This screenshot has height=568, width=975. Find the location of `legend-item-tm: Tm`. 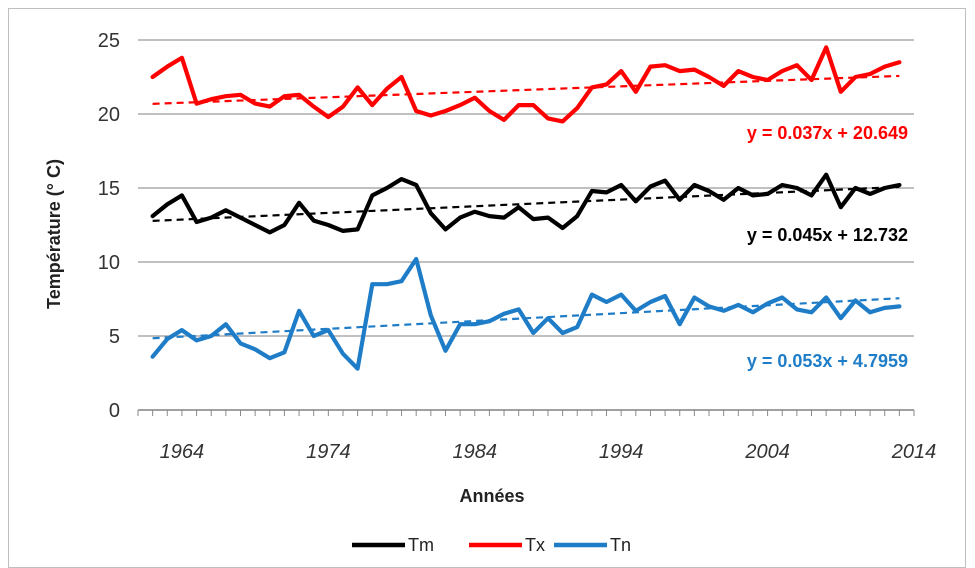

legend-item-tm: Tm is located at coordinates (393, 545).